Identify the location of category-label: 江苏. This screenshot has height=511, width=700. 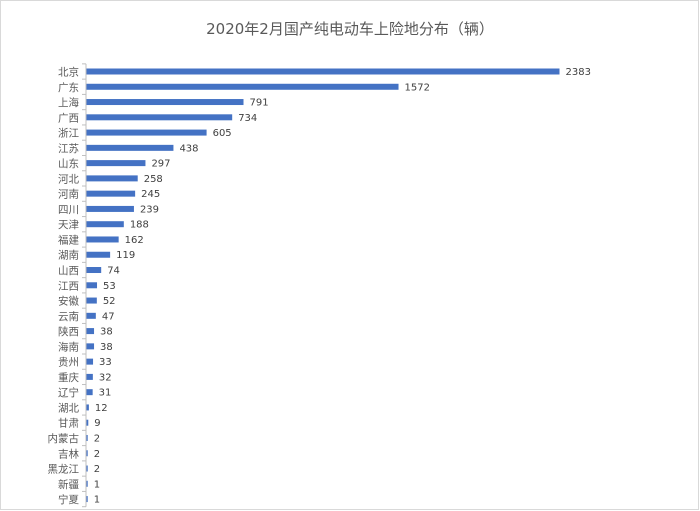
(68, 148).